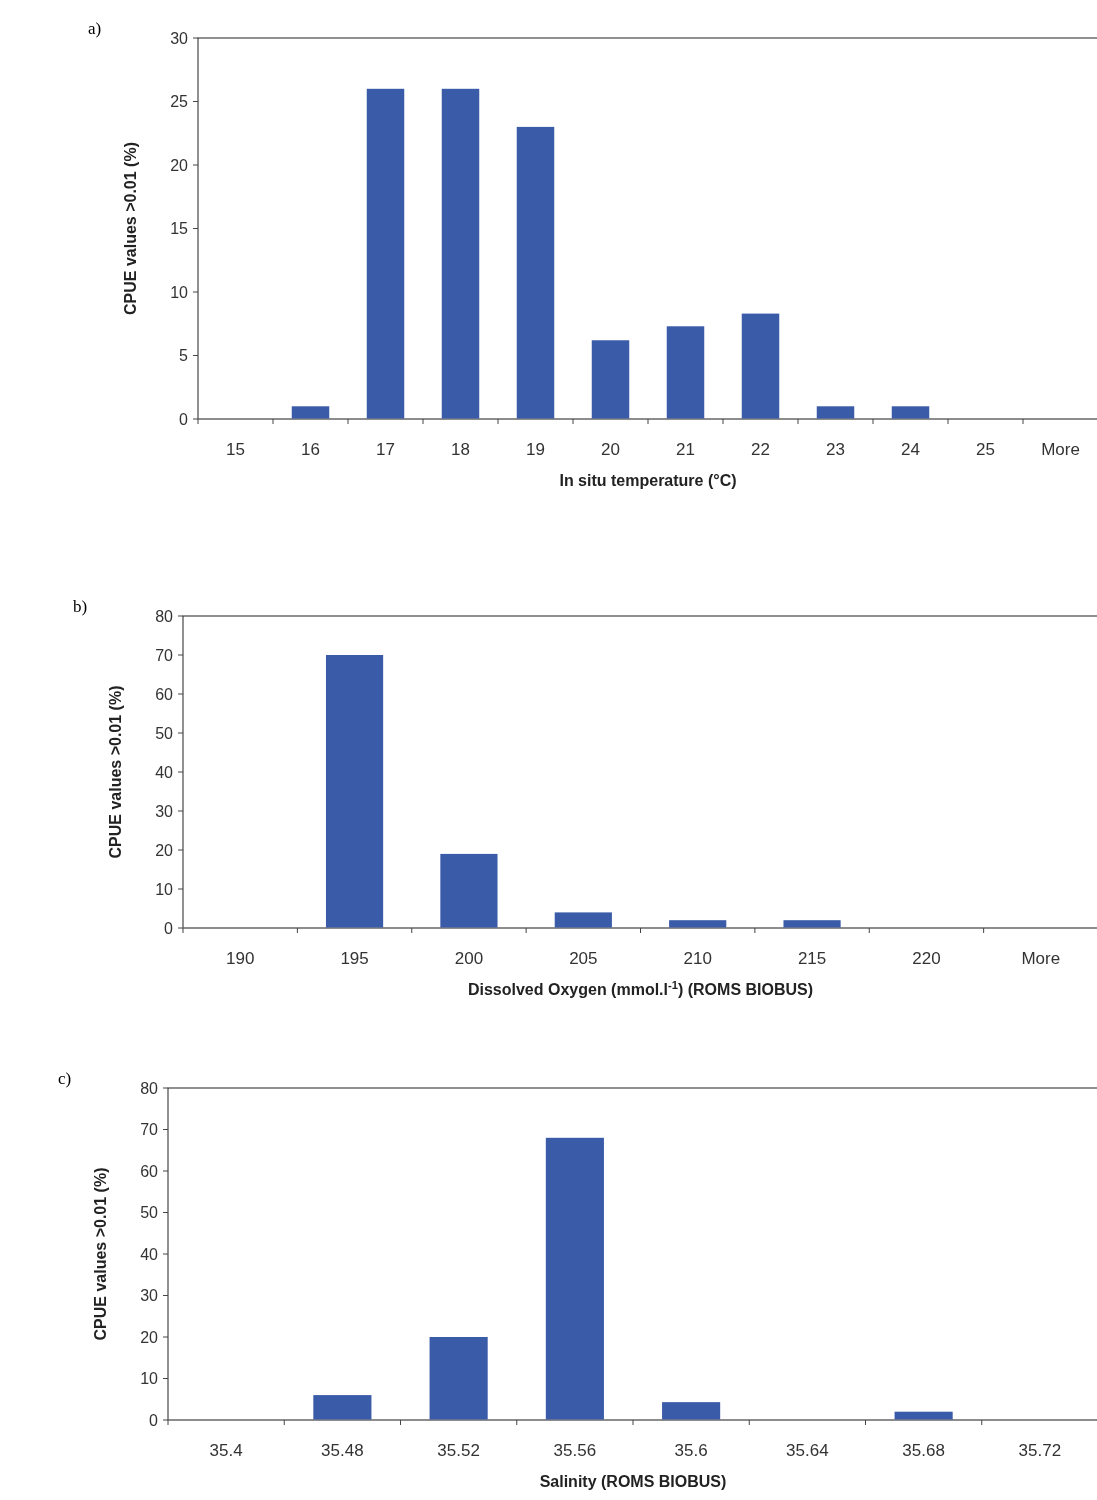 Image resolution: width=1097 pixels, height=1500 pixels. Describe the element at coordinates (1040, 1450) in the screenshot. I see `x-tick-label: 35.72` at that location.